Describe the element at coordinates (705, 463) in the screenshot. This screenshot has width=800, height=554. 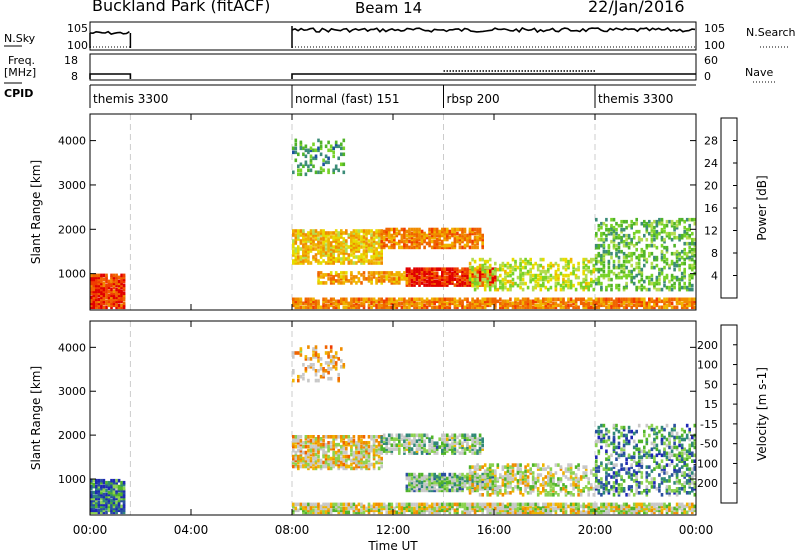
I see `velocity-colorbar-tick-label-1: -100` at that location.